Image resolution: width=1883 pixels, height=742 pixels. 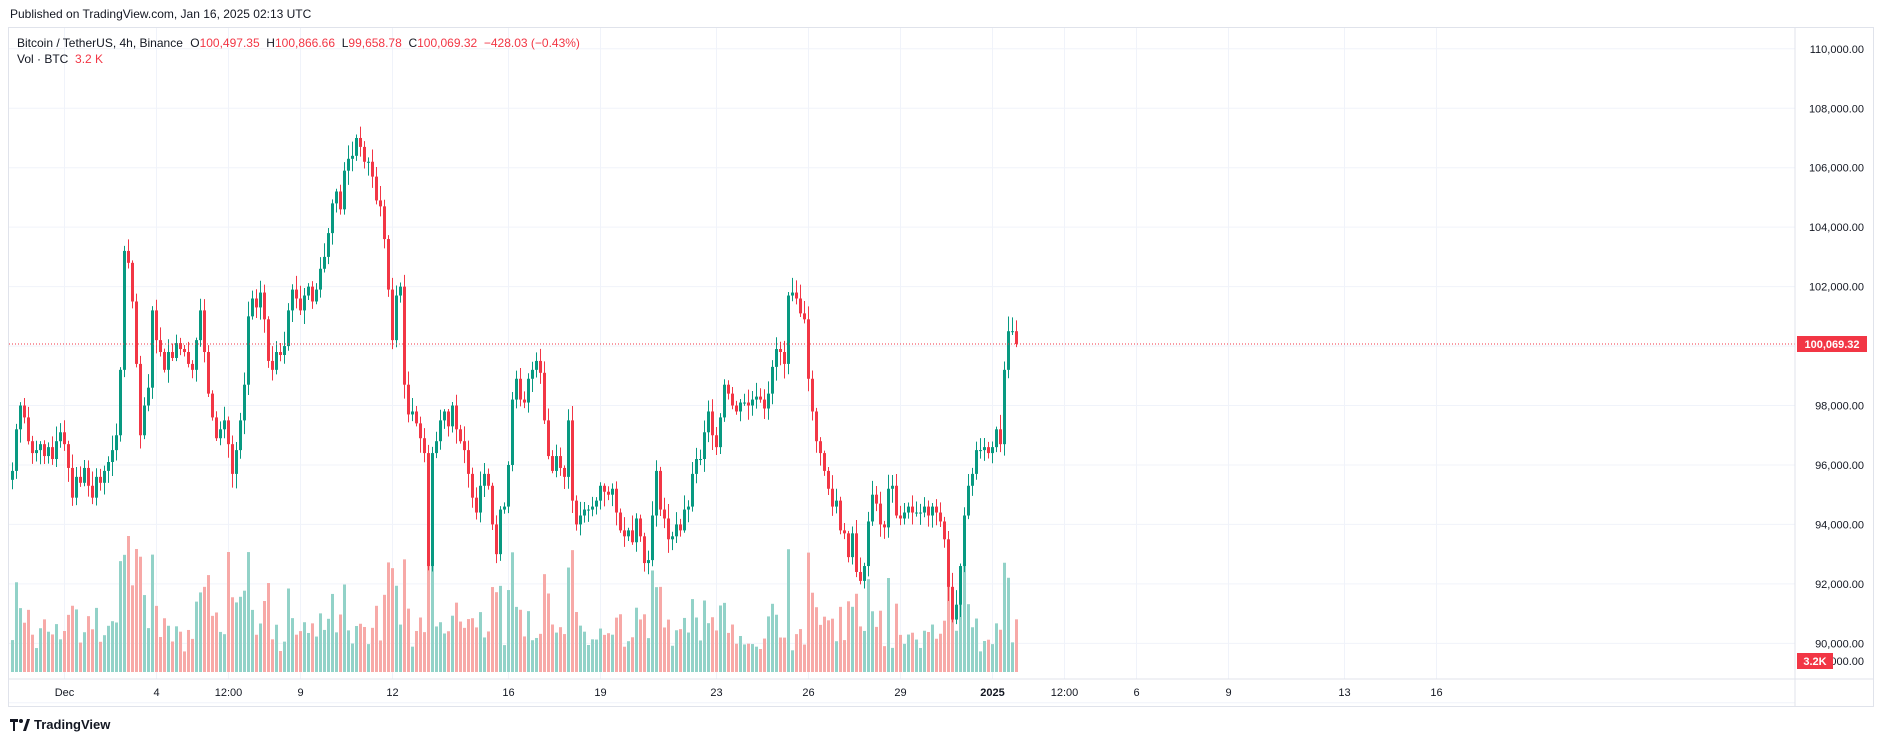 What do you see at coordinates (413, 43) in the screenshot?
I see `close-label: C` at bounding box center [413, 43].